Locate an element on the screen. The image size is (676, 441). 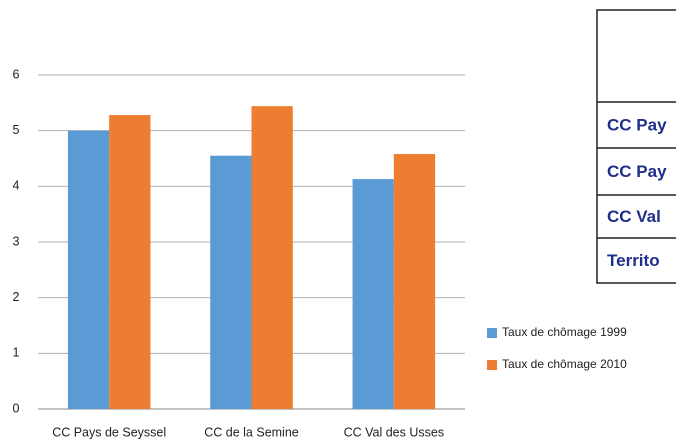
legend-label: Taux de chômage 2010 is located at coordinates (564, 364).